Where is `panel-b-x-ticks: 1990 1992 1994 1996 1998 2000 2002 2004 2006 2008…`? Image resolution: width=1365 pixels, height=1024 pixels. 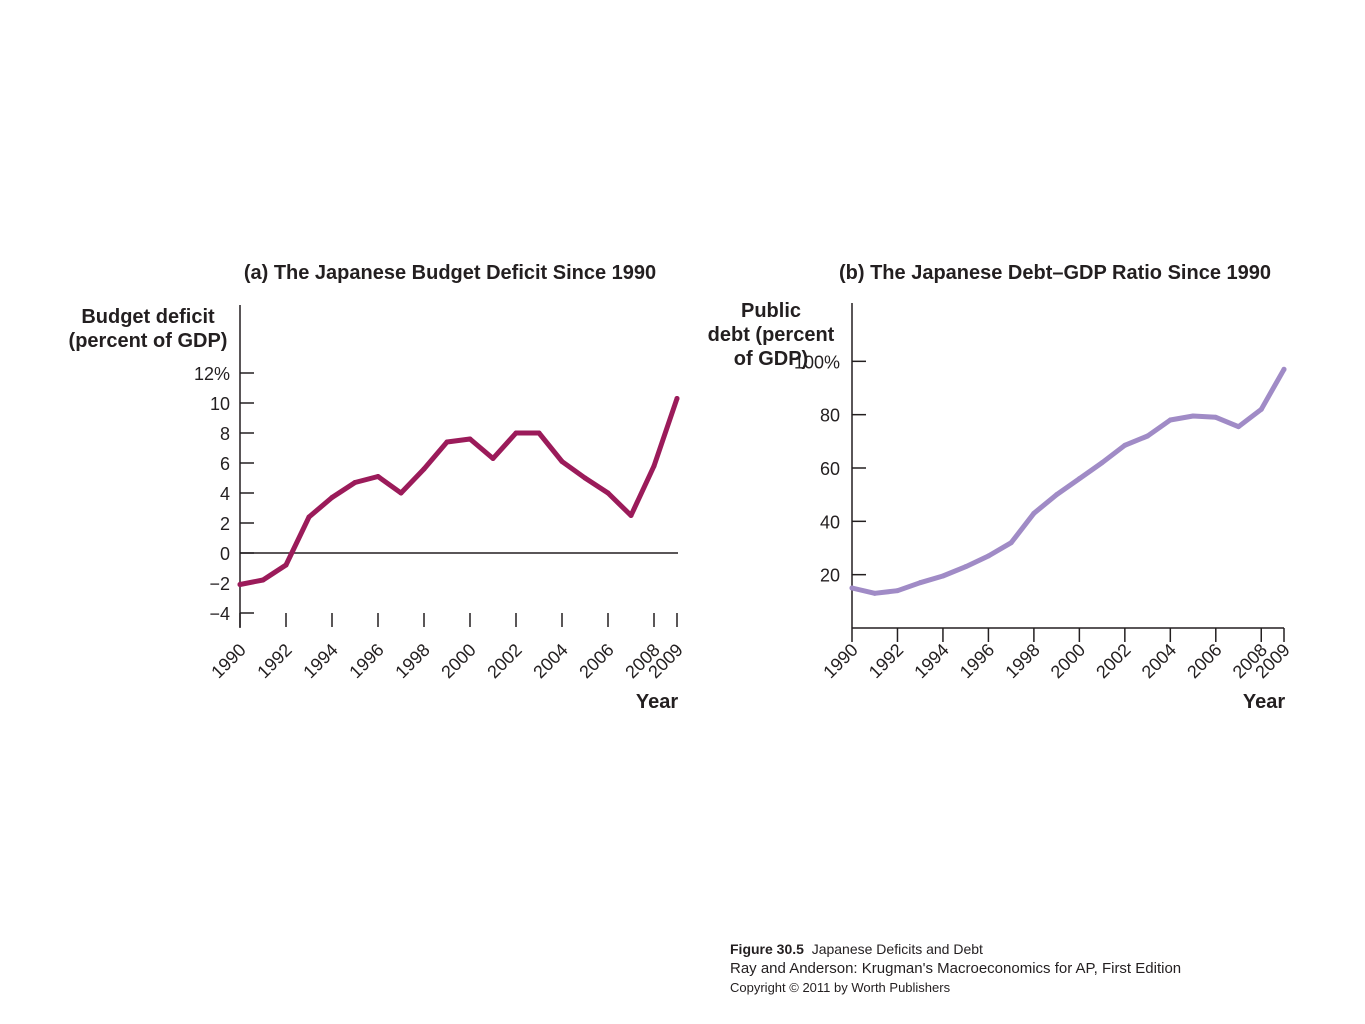 panel-b-x-ticks: 1990 1992 1994 1996 1998 2000 2002 2004 2006 2008… is located at coordinates (1056, 655).